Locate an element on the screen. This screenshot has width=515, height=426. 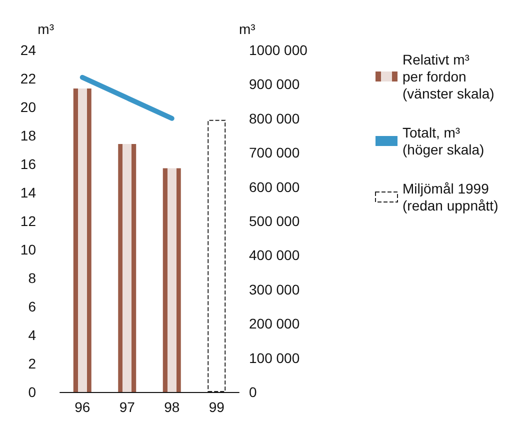
y-tick-label: 8 is located at coordinates (32, 278).